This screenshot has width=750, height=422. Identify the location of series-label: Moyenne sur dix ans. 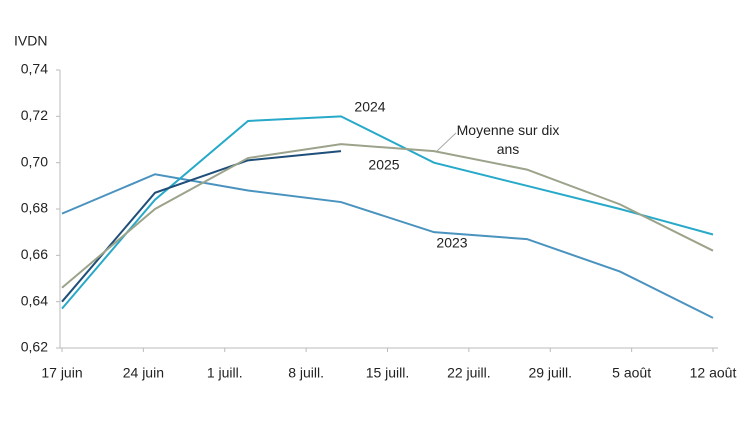
(508, 139).